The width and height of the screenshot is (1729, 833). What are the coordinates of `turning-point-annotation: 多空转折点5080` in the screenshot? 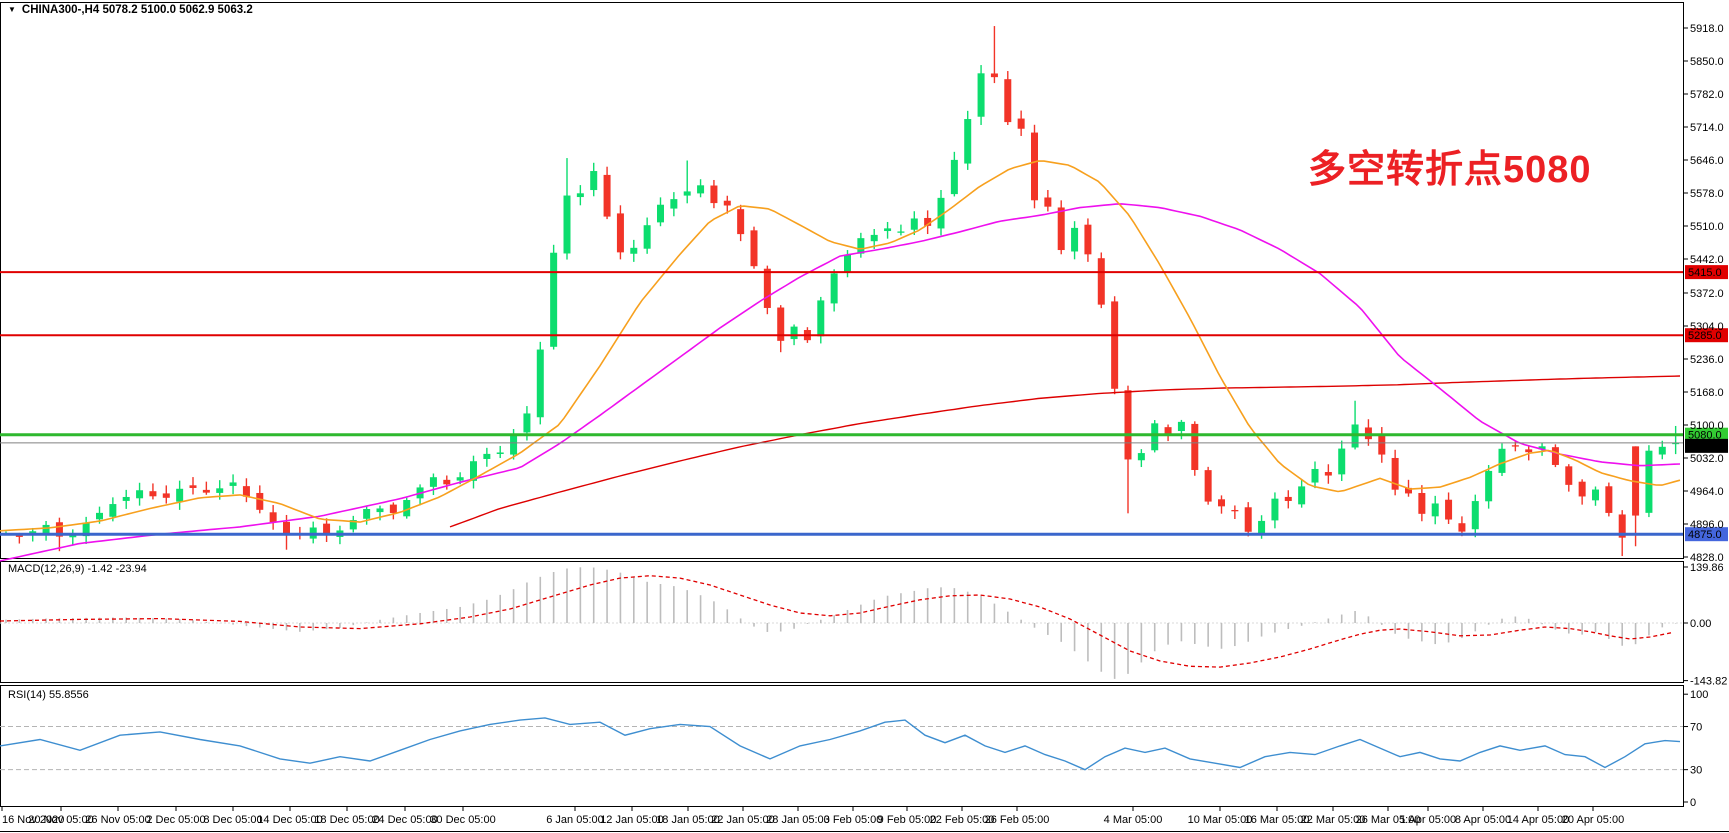 It's located at (1450, 170).